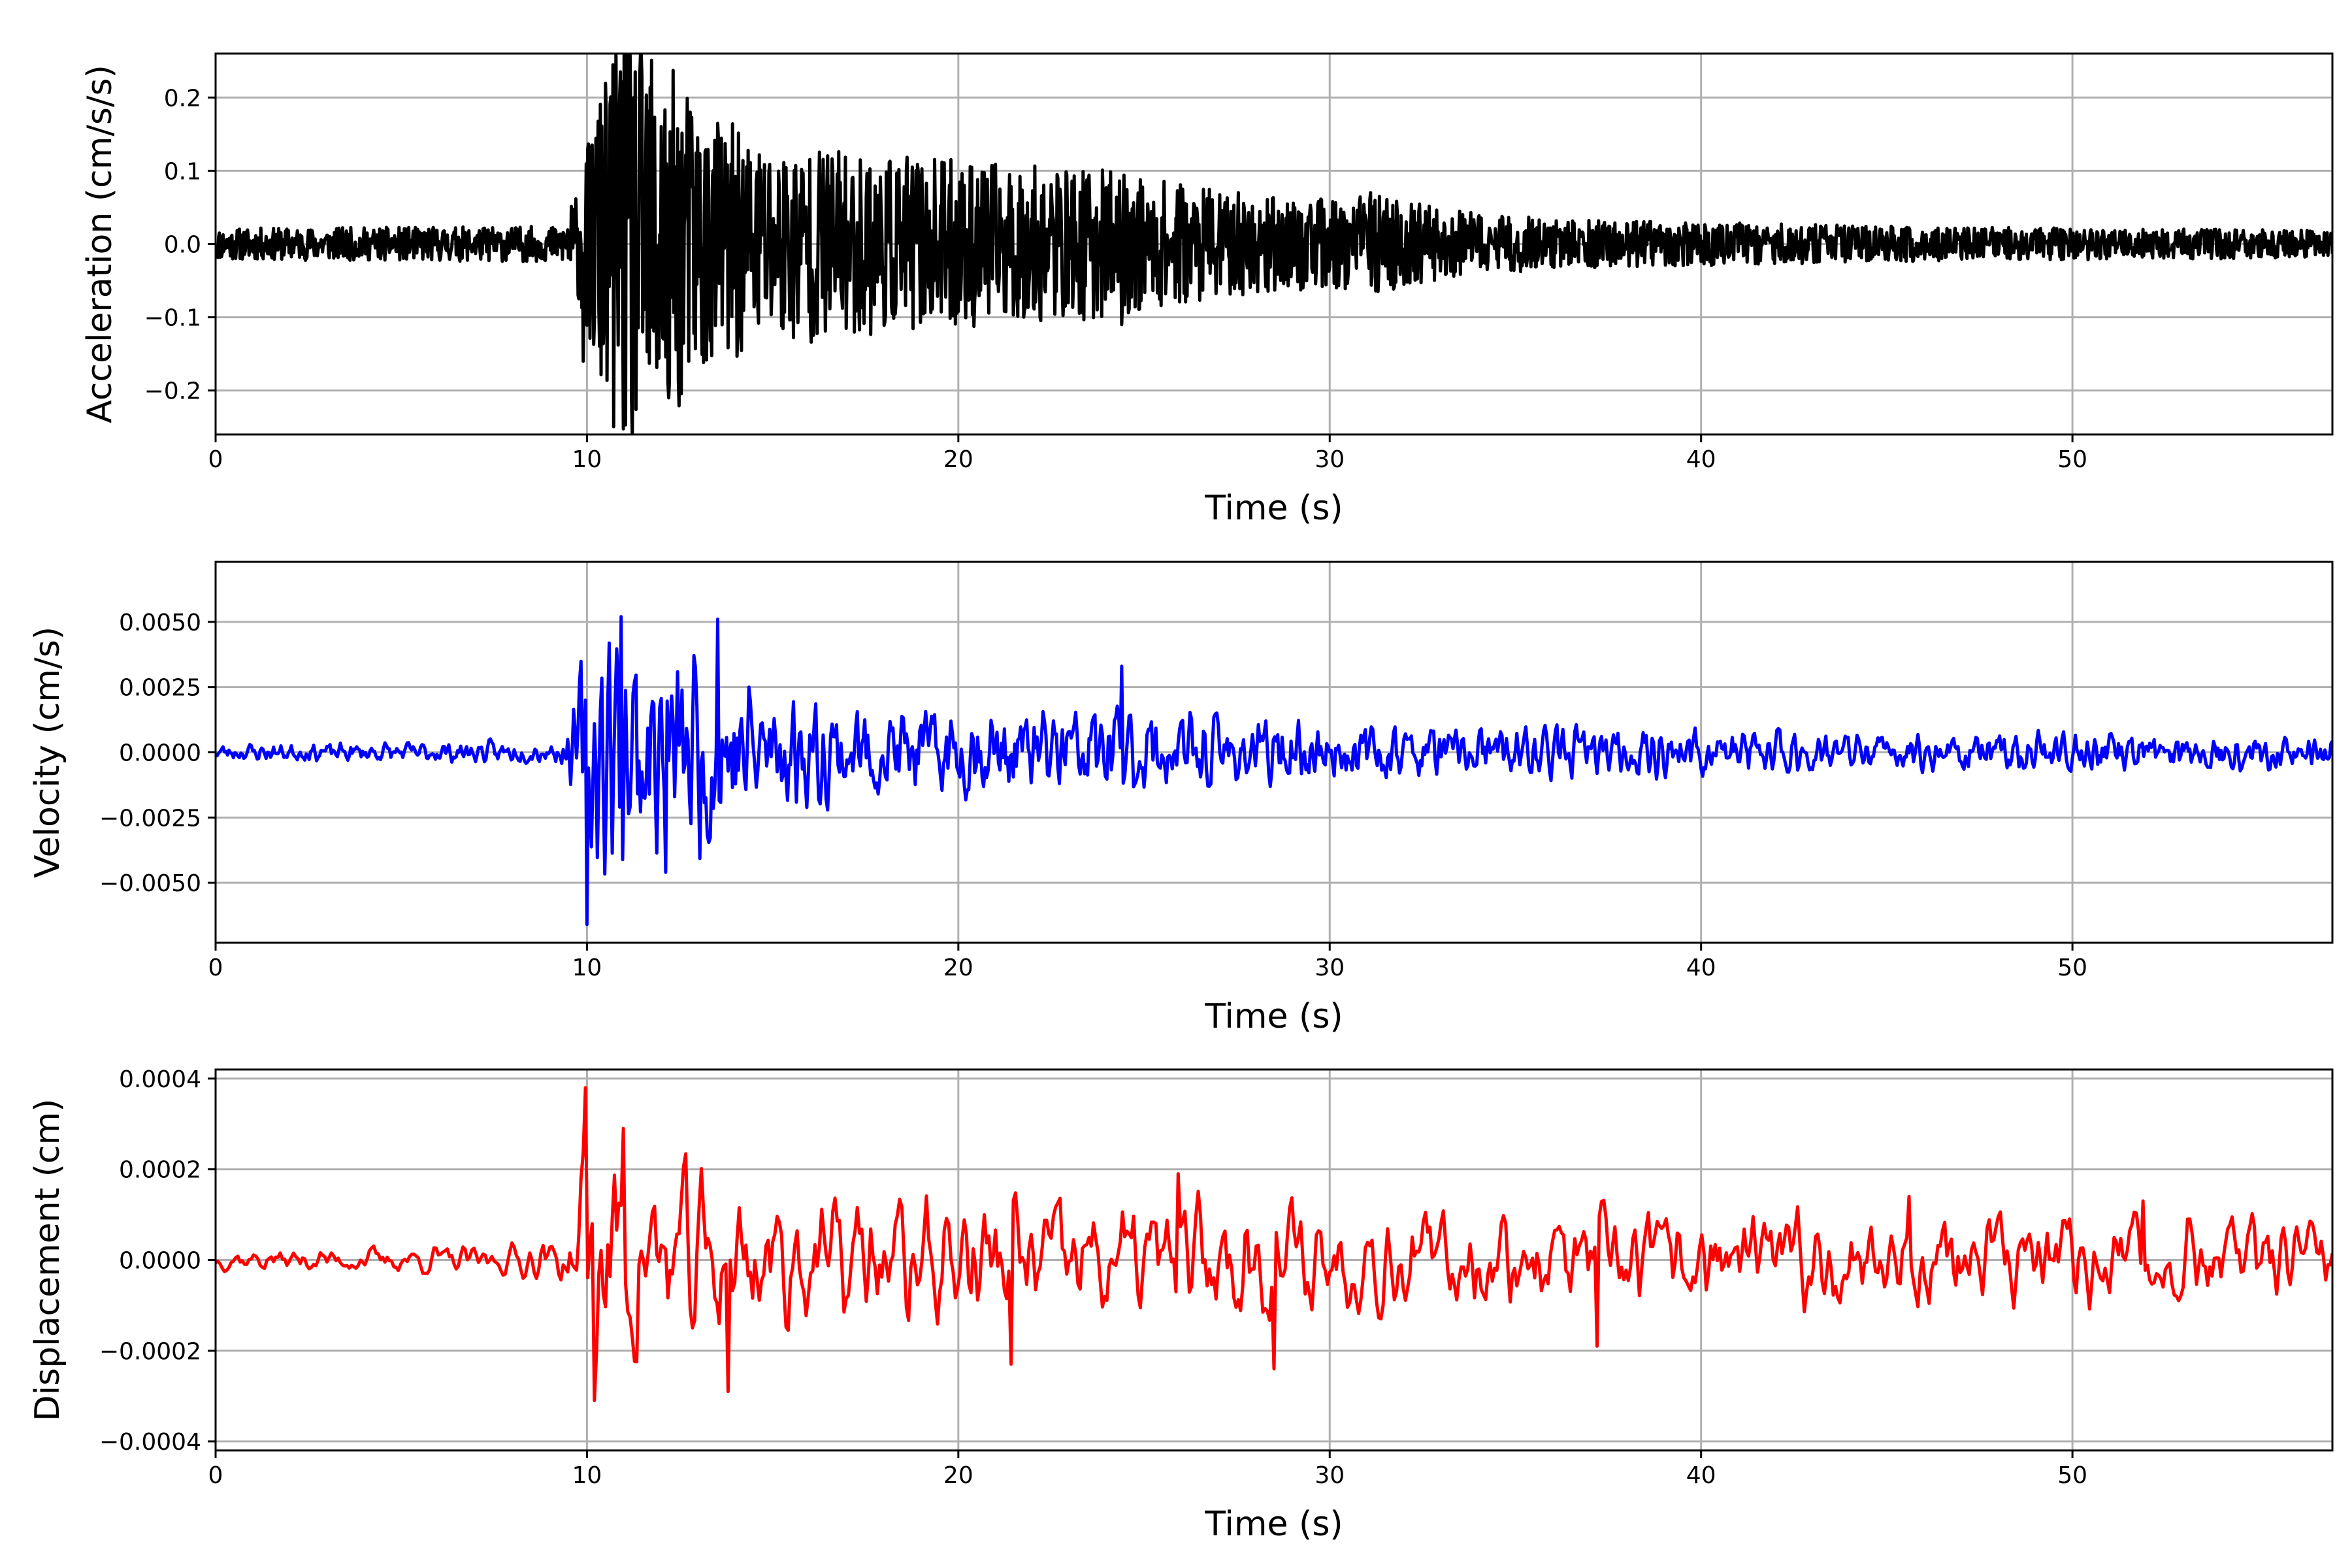  What do you see at coordinates (172, 391) in the screenshot?
I see `y-tick-label: −0.2` at bounding box center [172, 391].